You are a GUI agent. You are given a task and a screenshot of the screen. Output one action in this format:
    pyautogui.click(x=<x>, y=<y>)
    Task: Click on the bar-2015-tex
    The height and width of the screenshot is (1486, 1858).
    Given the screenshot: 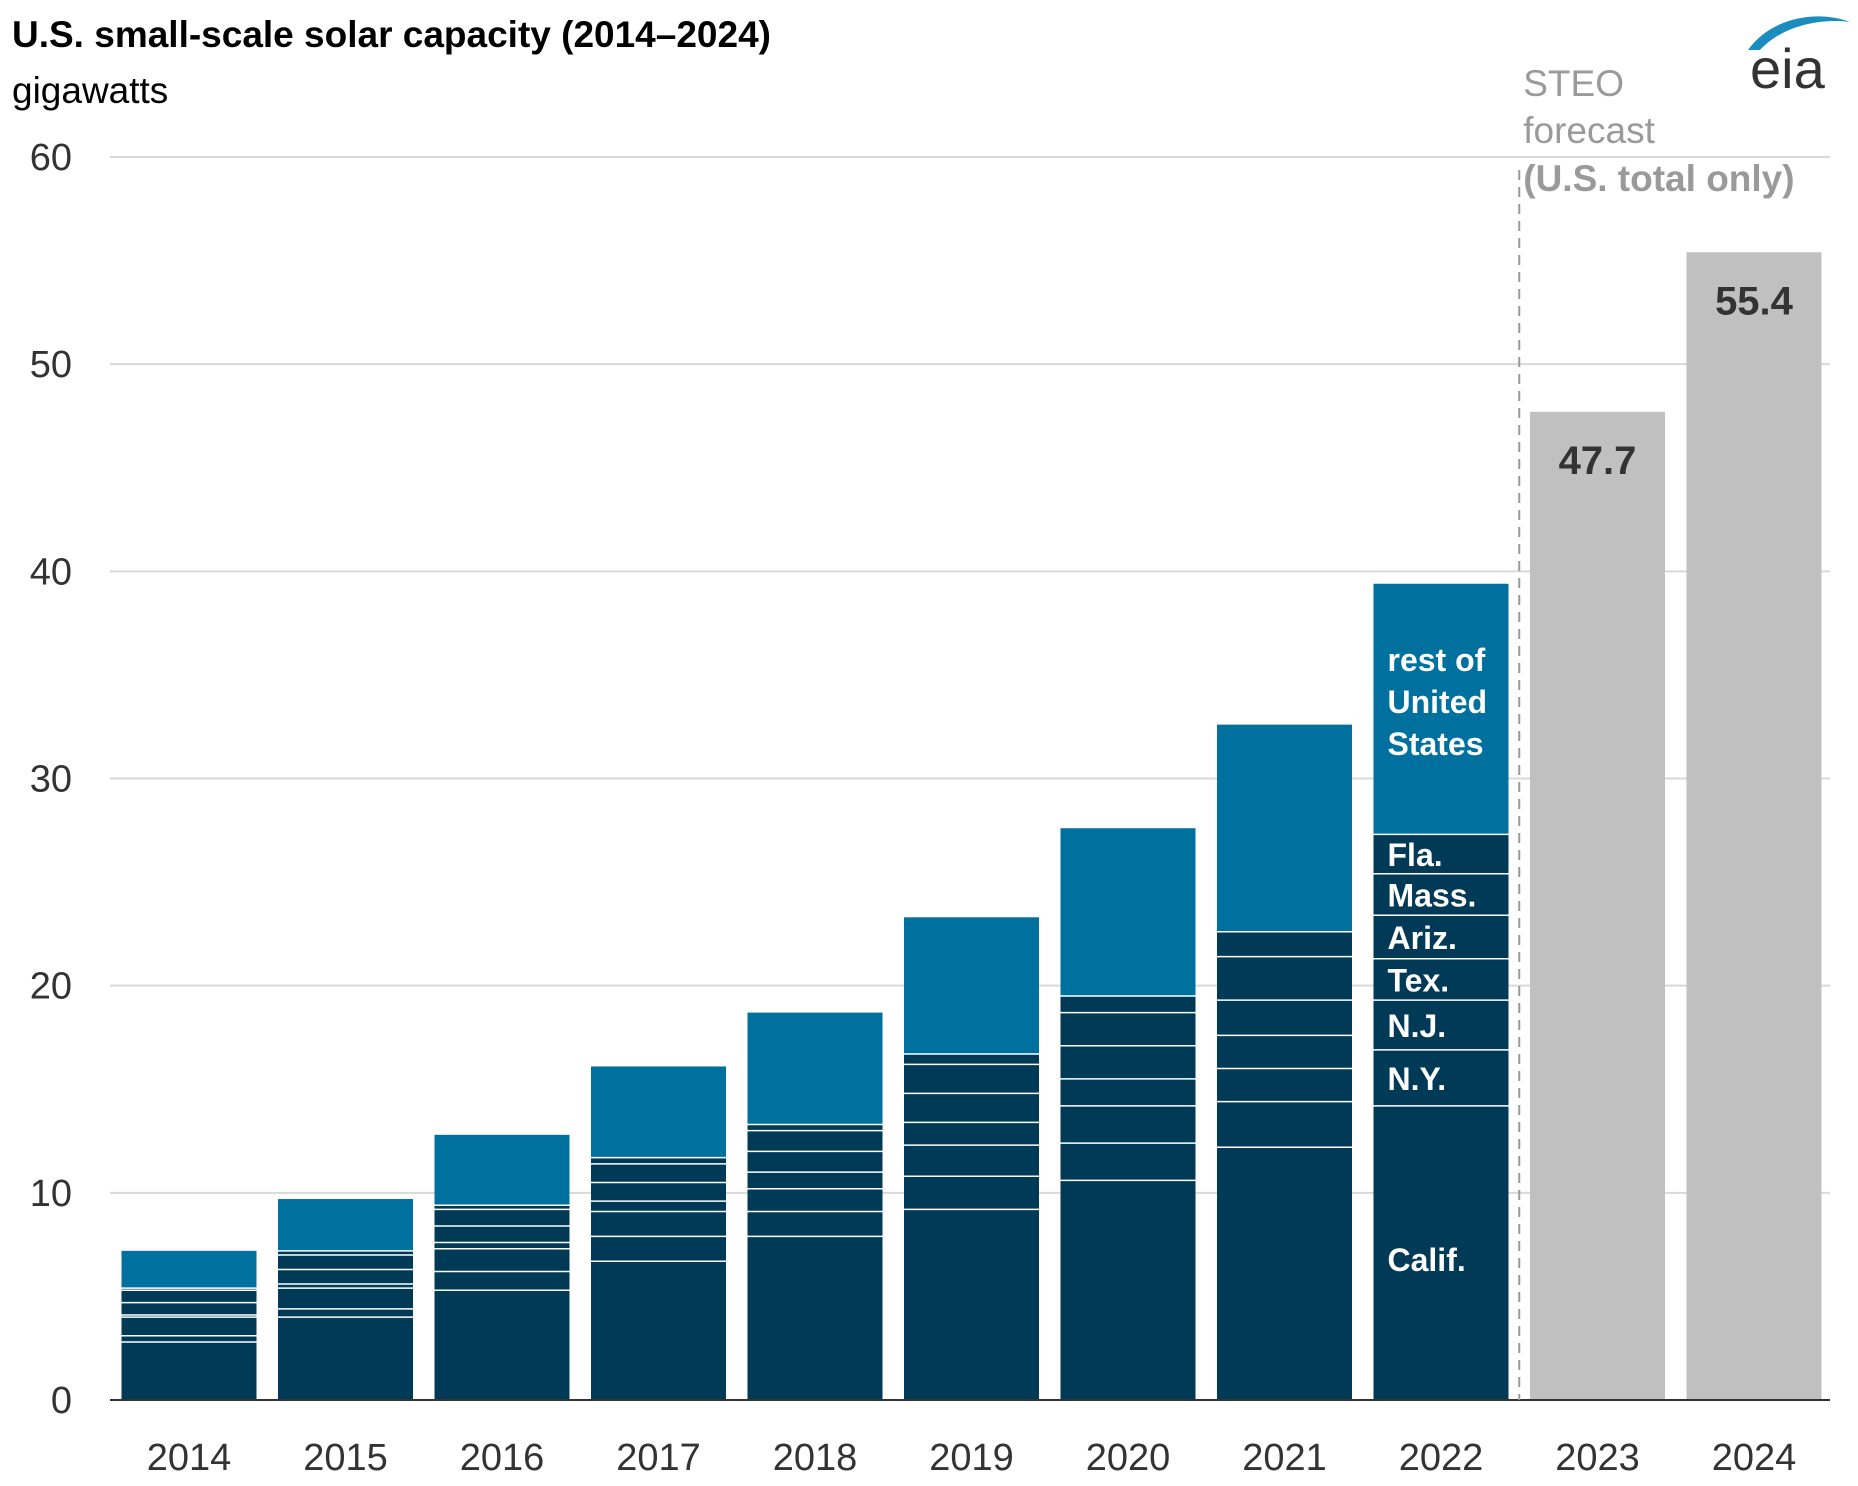 What is the action you would take?
    pyautogui.click(x=345, y=1286)
    